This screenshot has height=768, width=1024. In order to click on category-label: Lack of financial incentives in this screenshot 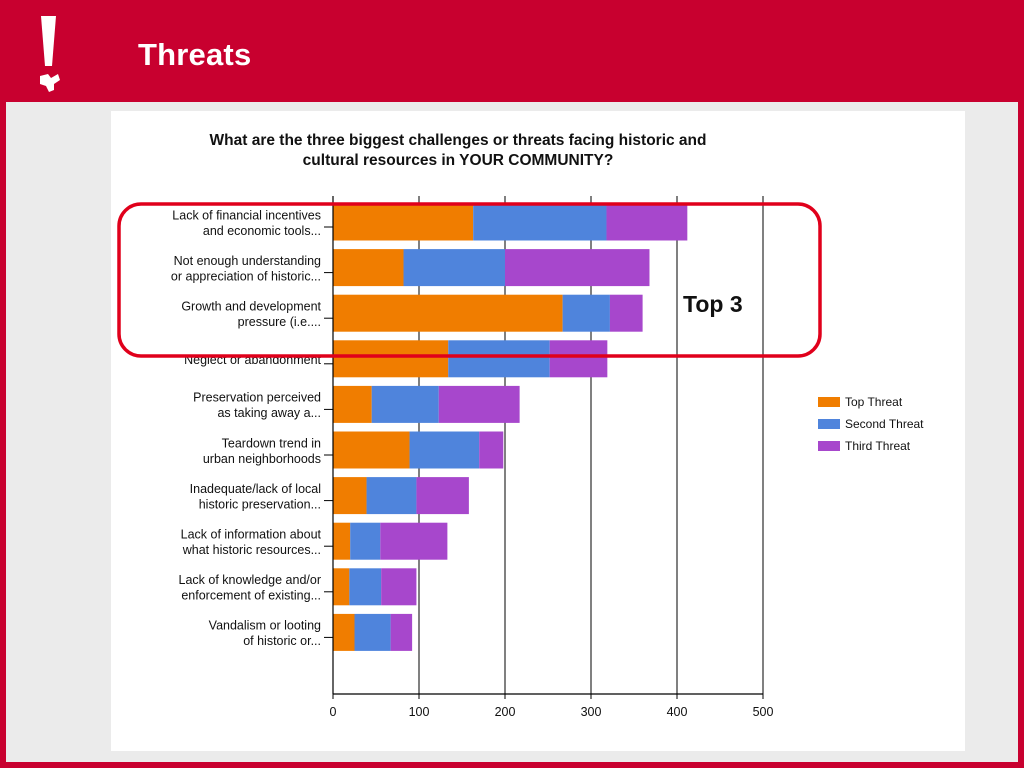, I will do `click(246, 215)`.